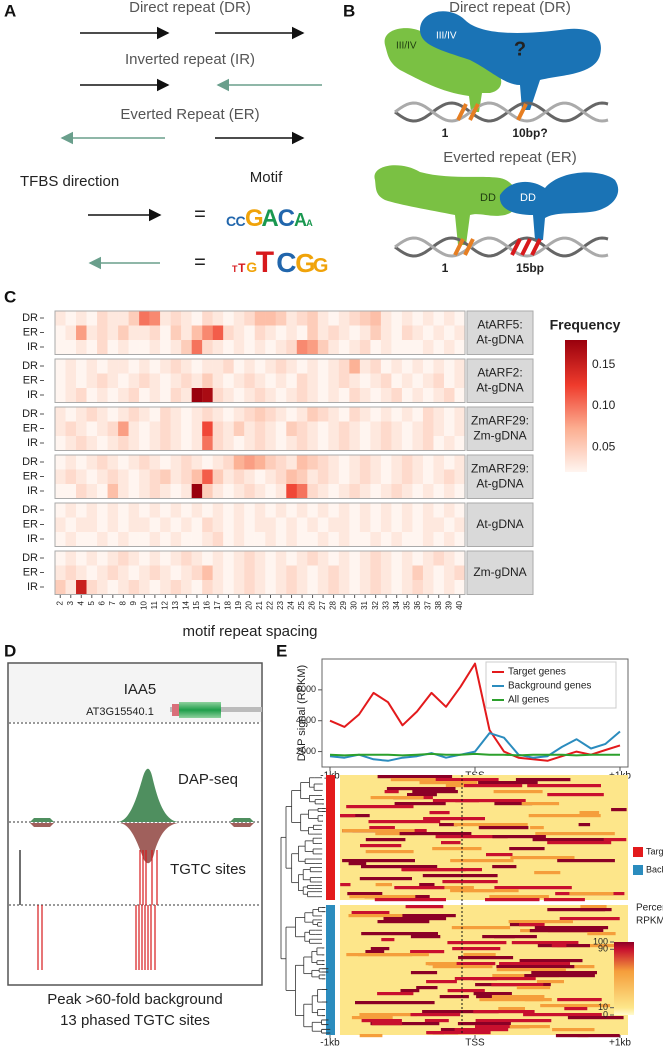  What do you see at coordinates (638, 852) in the screenshot?
I see `legend-swatch` at bounding box center [638, 852].